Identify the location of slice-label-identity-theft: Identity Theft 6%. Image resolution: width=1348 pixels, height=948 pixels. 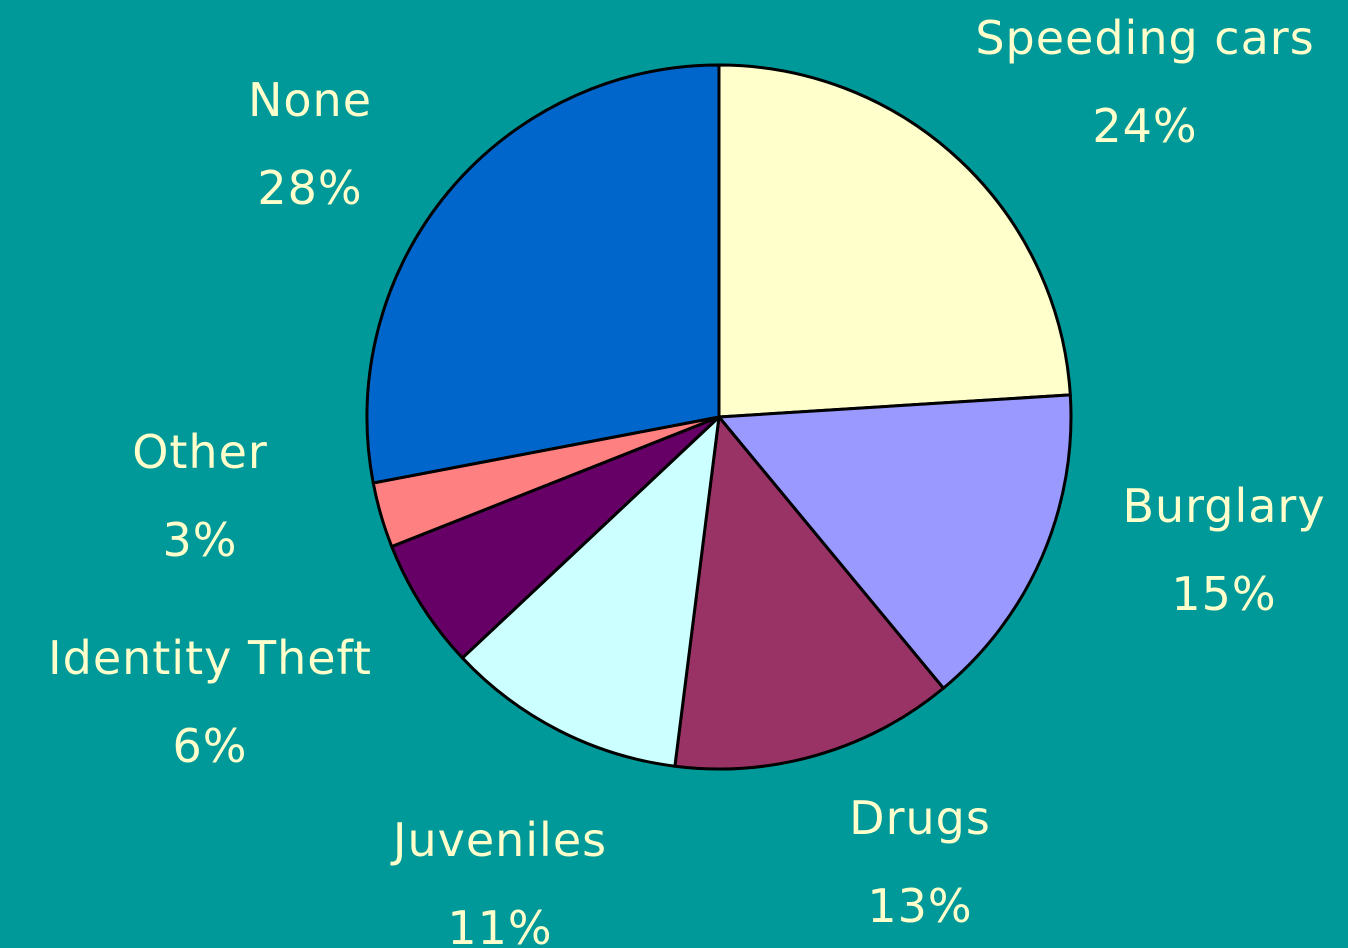
(210, 702).